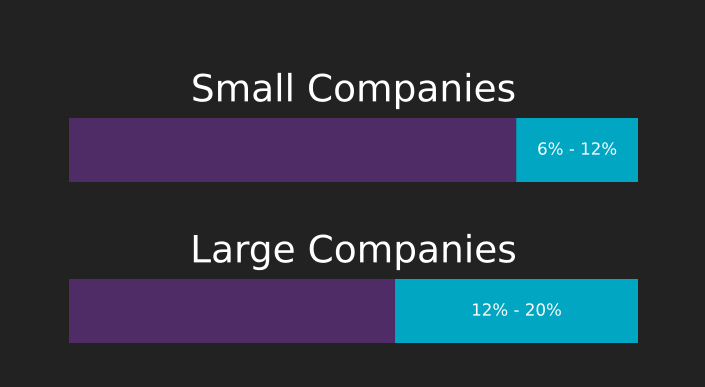  Describe the element at coordinates (577, 148) in the screenshot. I see `annotation: 6% - 12%` at that location.